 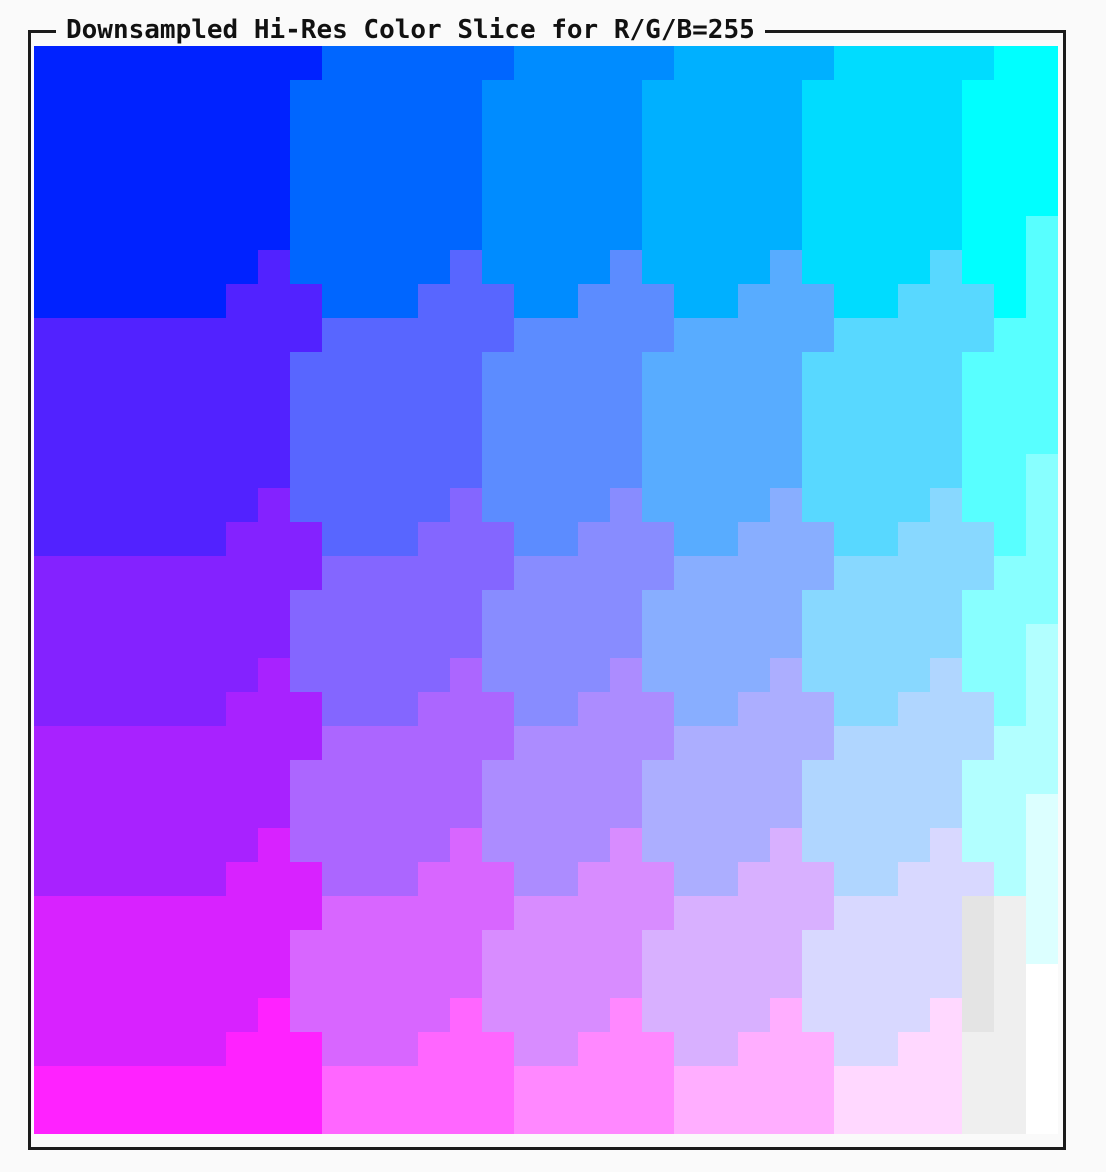 What do you see at coordinates (978, 964) in the screenshot?
I see `gray-corner-shadow` at bounding box center [978, 964].